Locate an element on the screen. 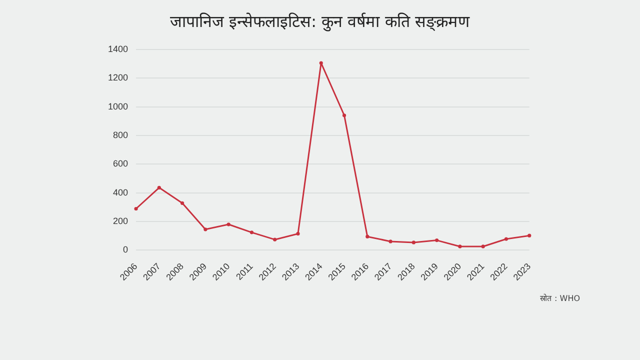 Image resolution: width=640 pixels, height=360 pixels. y-tick-label: 600 is located at coordinates (120, 163).